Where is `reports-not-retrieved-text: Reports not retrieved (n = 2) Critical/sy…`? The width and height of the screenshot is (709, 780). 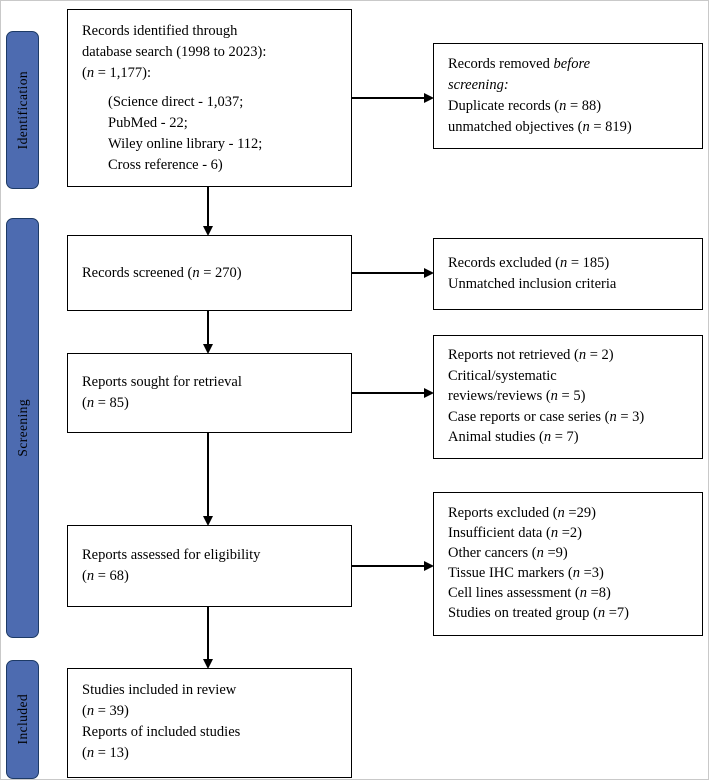
reports-not-retrieved-text: Reports not retrieved (n = 2) Critical/sy… is located at coordinates (546, 396).